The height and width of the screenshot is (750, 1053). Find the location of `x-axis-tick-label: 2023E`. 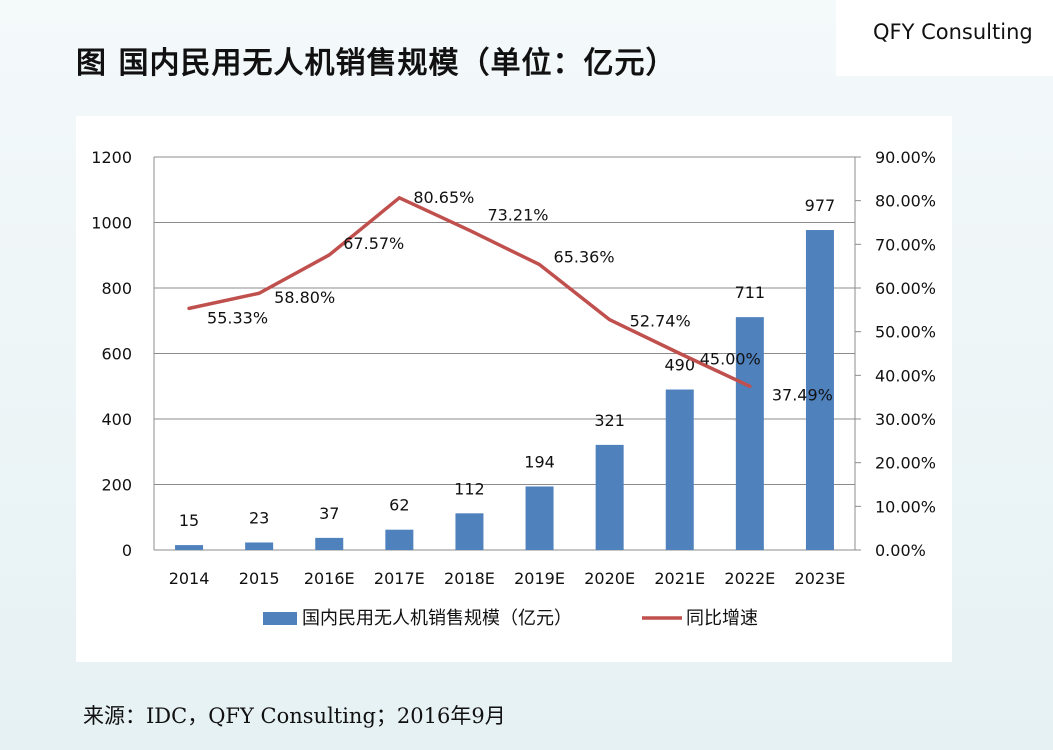

x-axis-tick-label: 2023E is located at coordinates (820, 578).